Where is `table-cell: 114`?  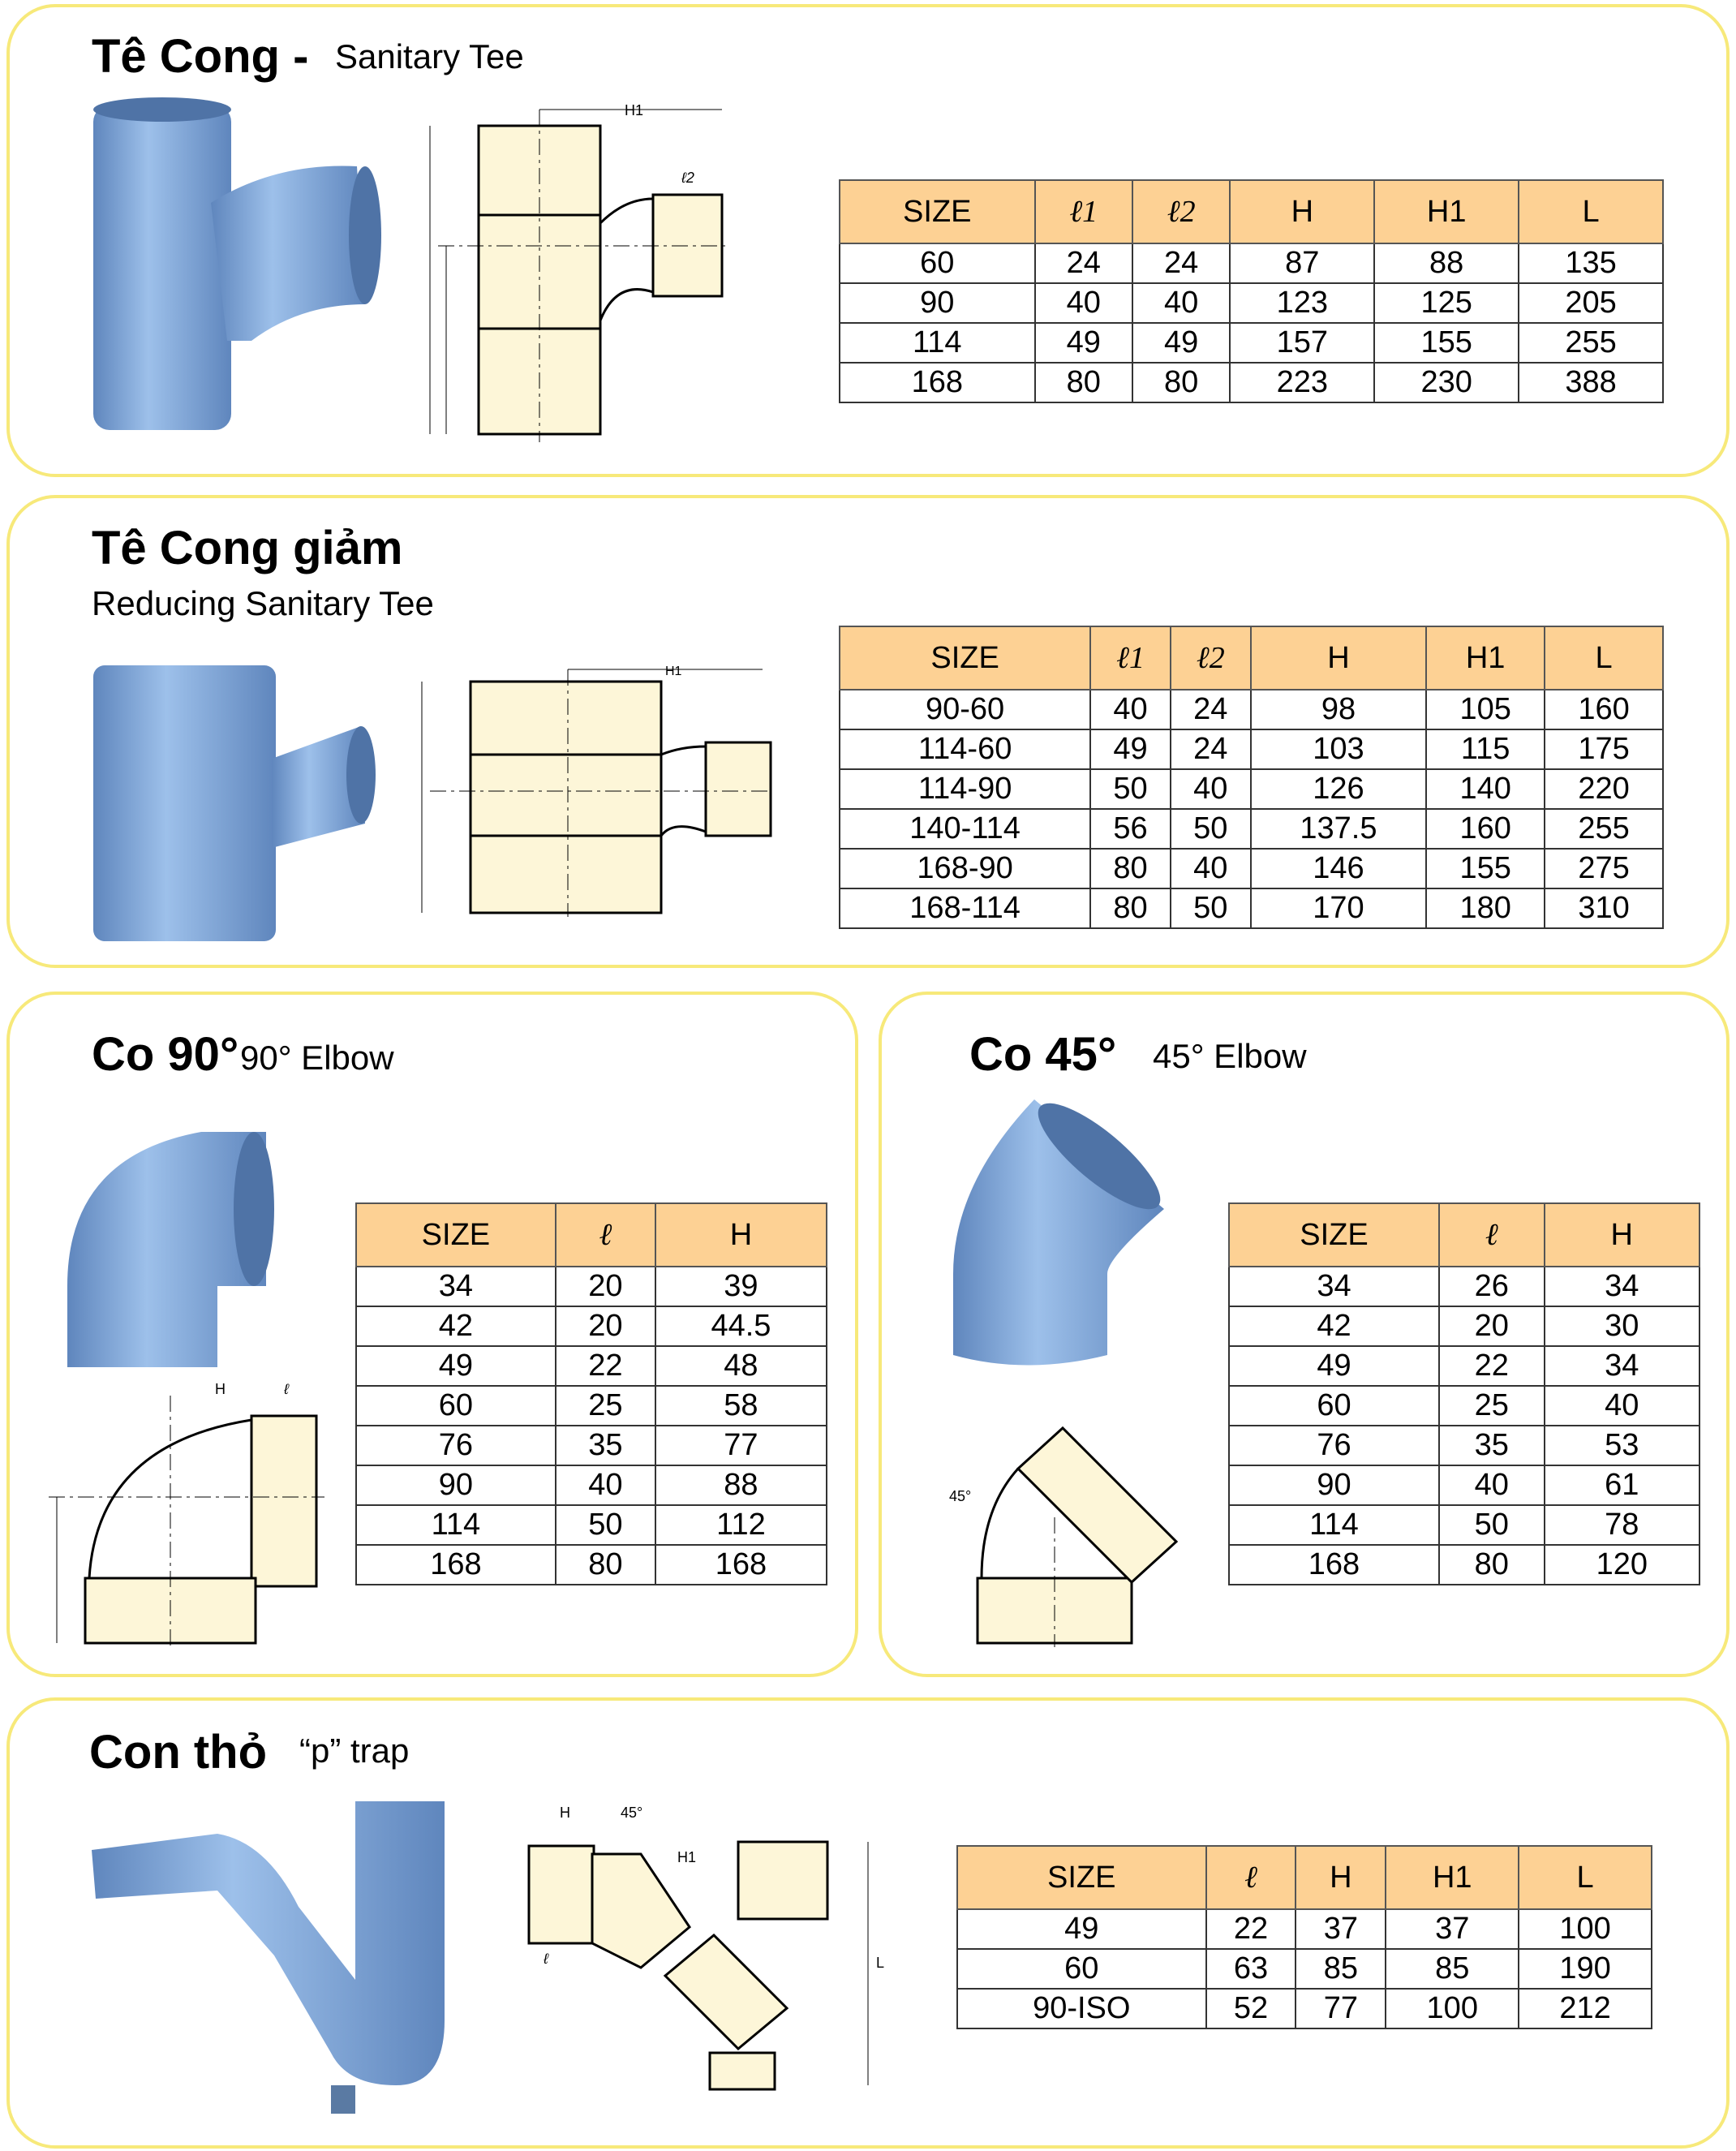
table-cell: 114 is located at coordinates (456, 1525).